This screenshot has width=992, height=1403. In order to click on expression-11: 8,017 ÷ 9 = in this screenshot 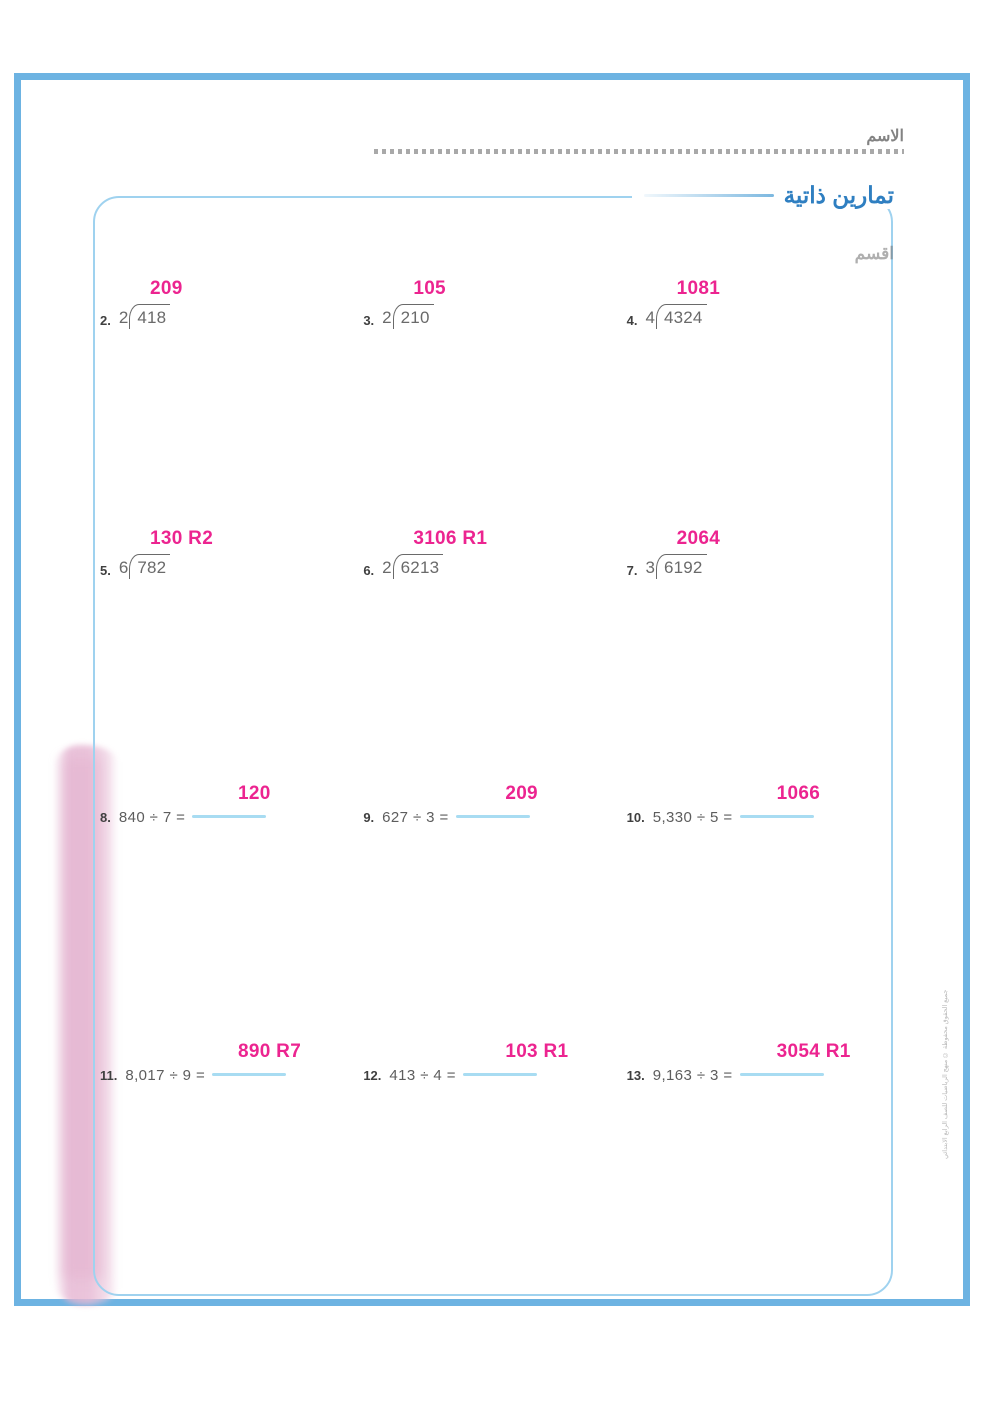, I will do `click(165, 1075)`.